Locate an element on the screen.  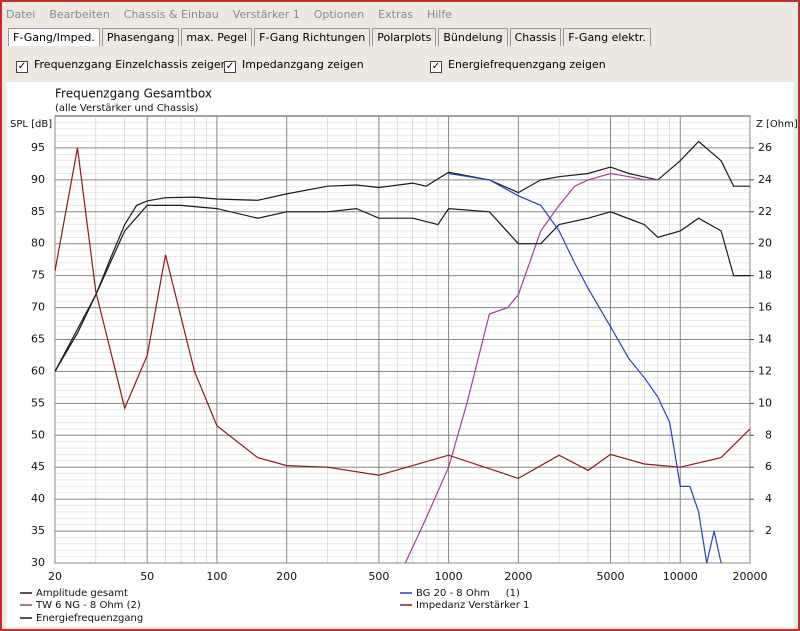
legend-label: Energiefrequenzgang is located at coordinates (89, 618).